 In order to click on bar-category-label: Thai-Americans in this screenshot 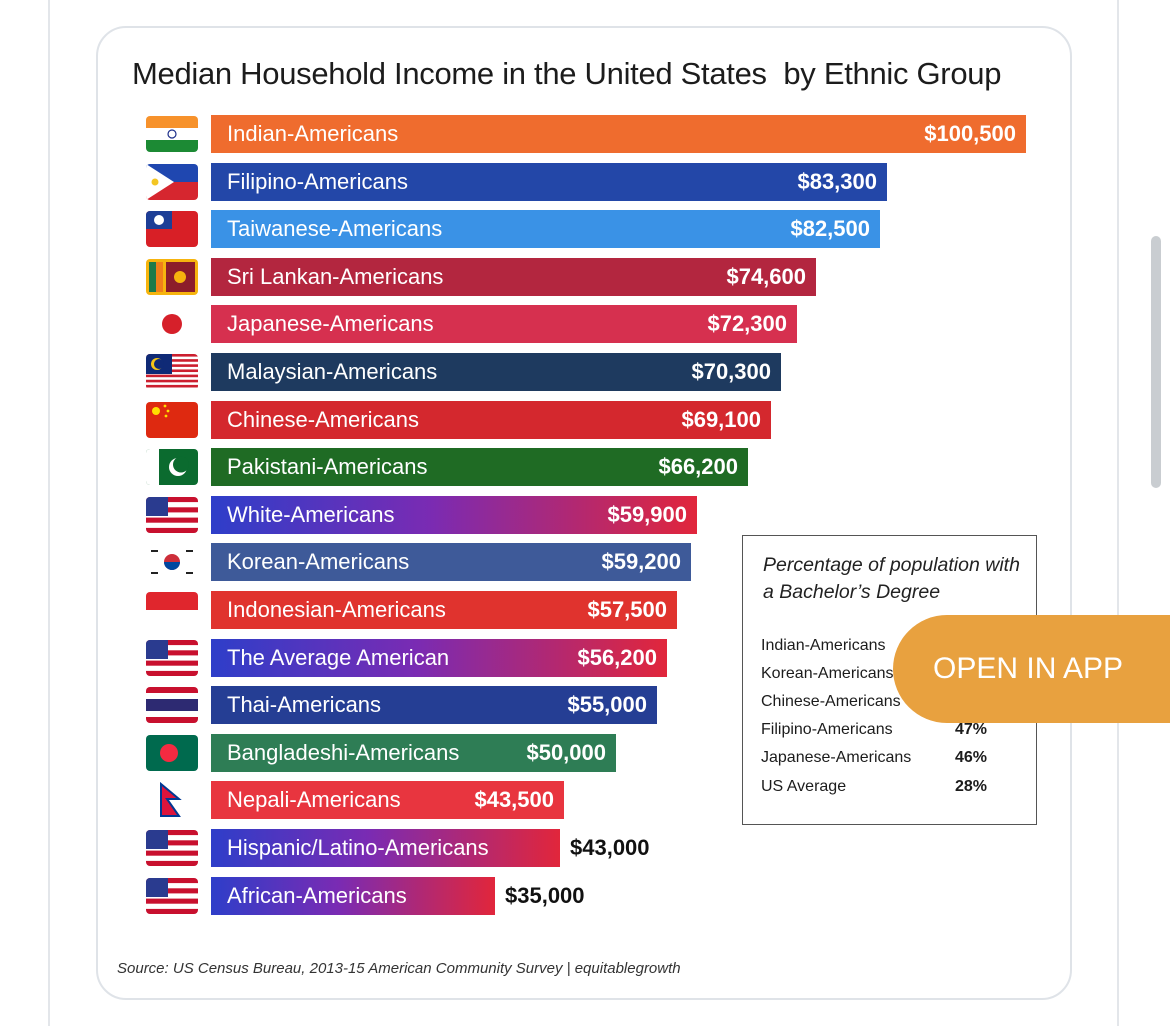, I will do `click(304, 704)`.